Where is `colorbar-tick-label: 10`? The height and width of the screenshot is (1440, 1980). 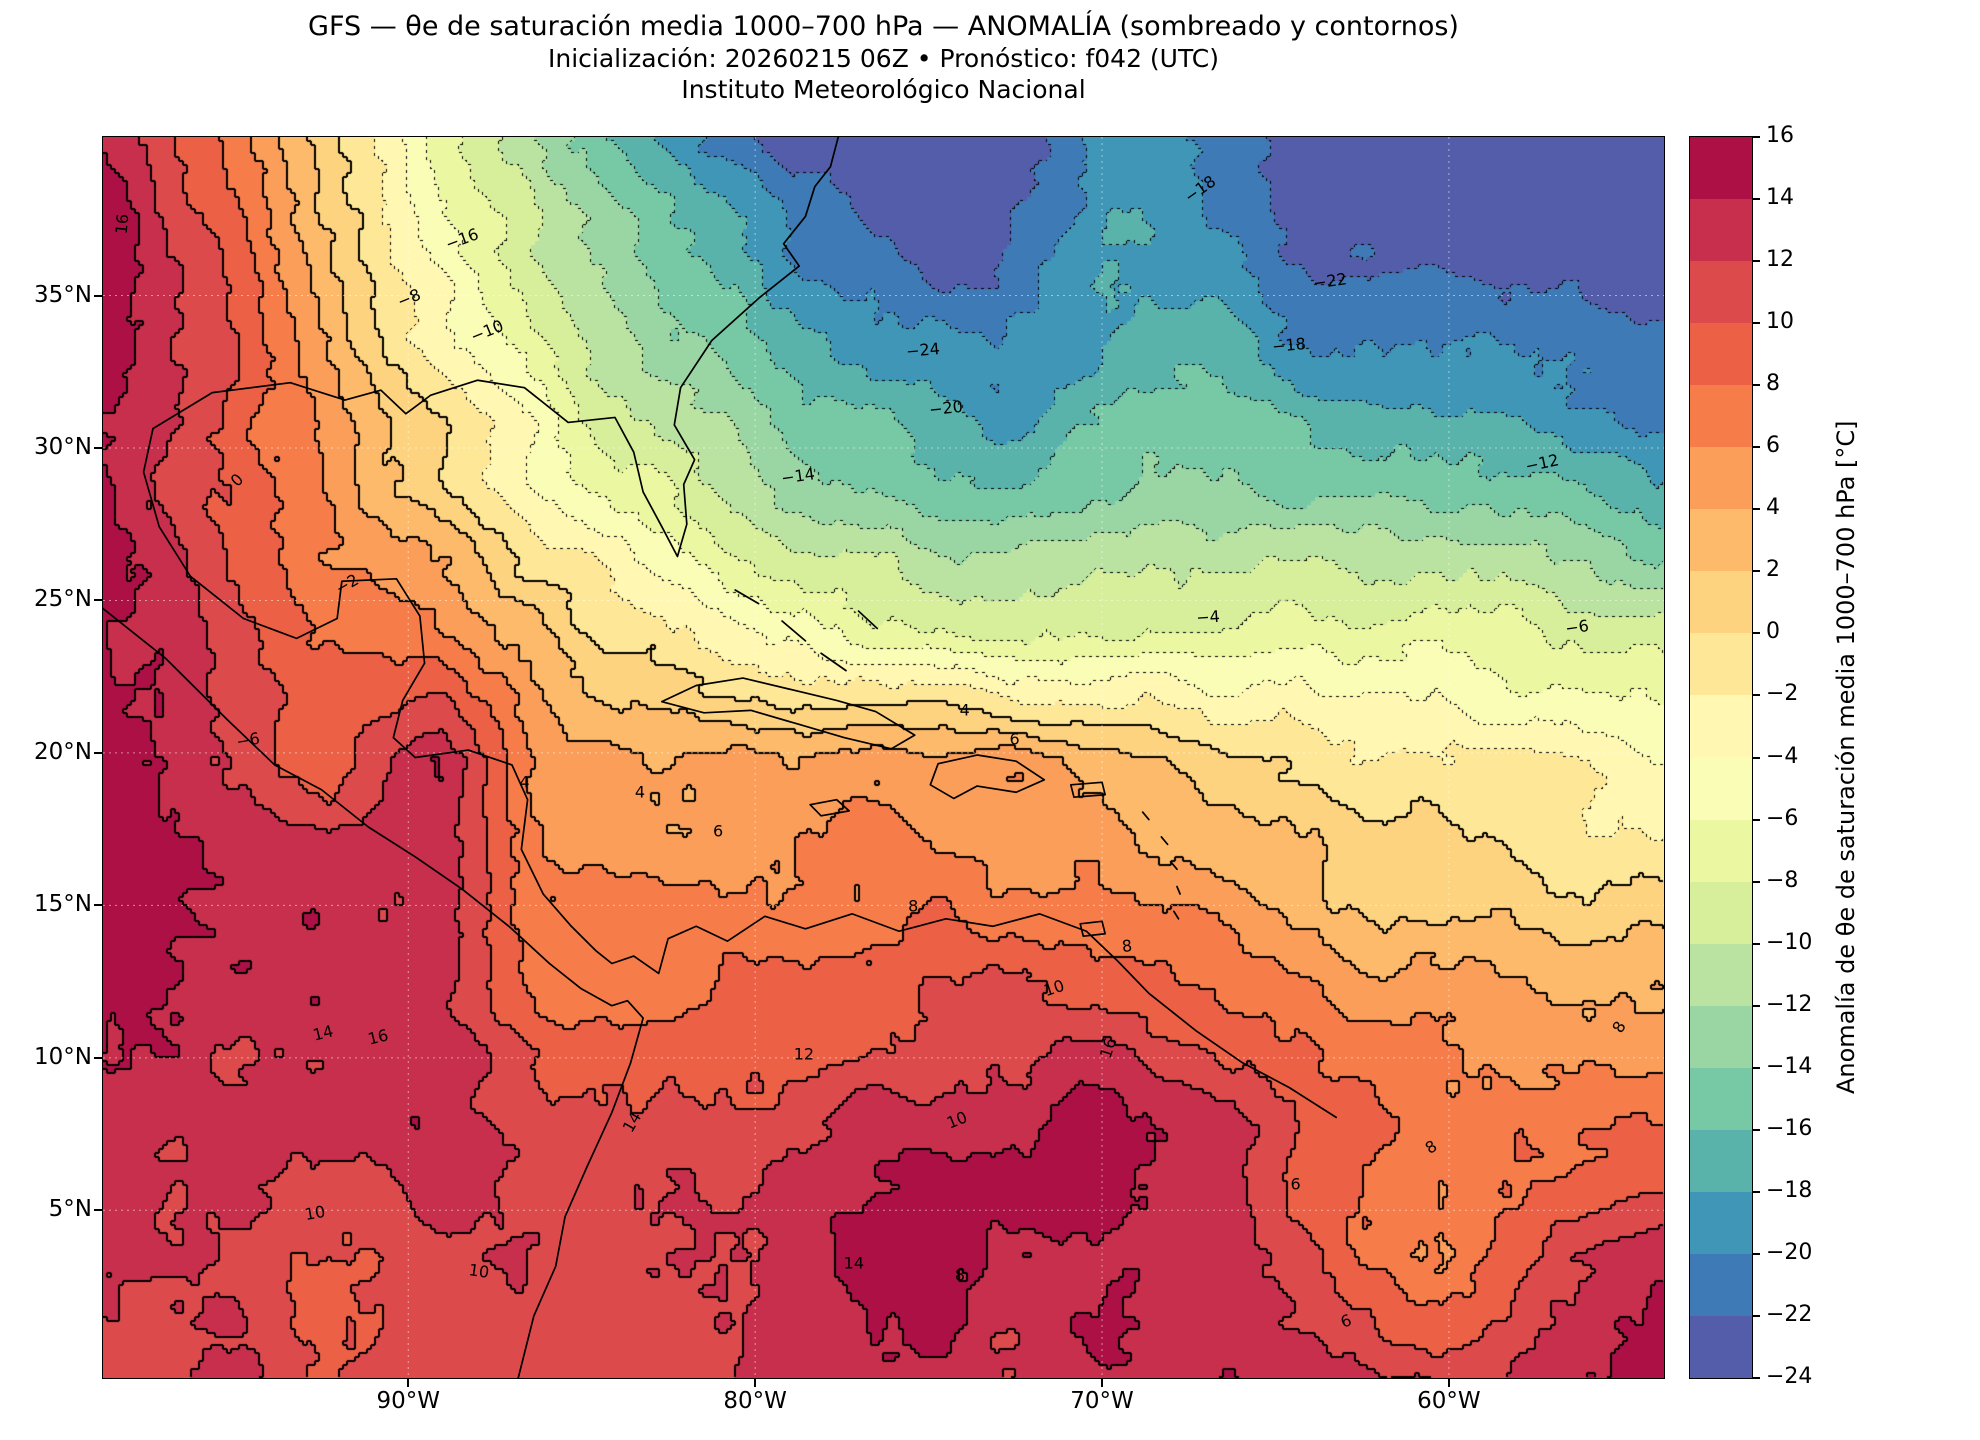 colorbar-tick-label: 10 is located at coordinates (1780, 322).